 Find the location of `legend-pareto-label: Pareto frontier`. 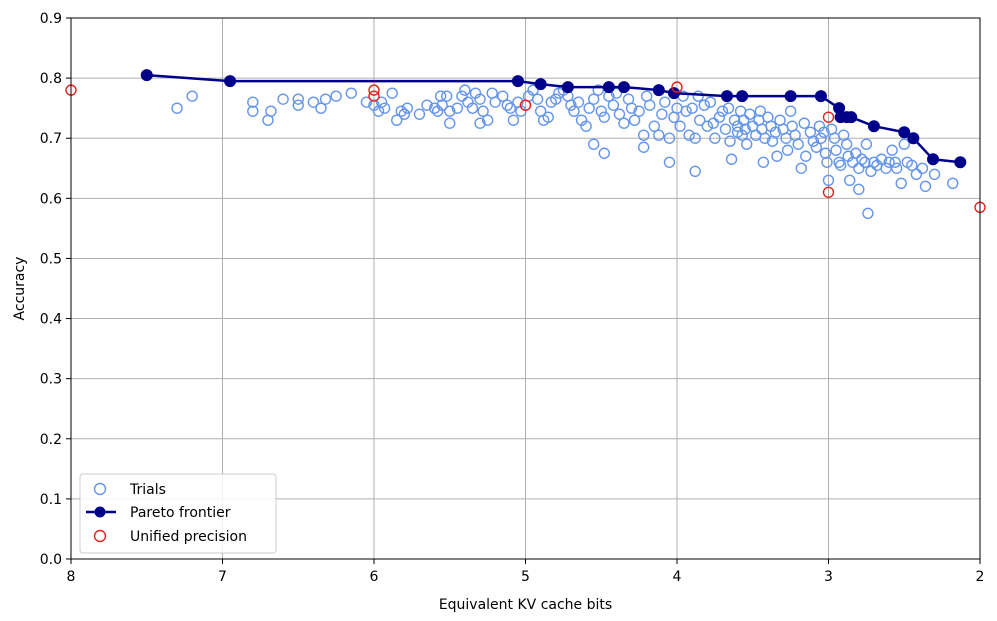

legend-pareto-label: Pareto frontier is located at coordinates (180, 513).